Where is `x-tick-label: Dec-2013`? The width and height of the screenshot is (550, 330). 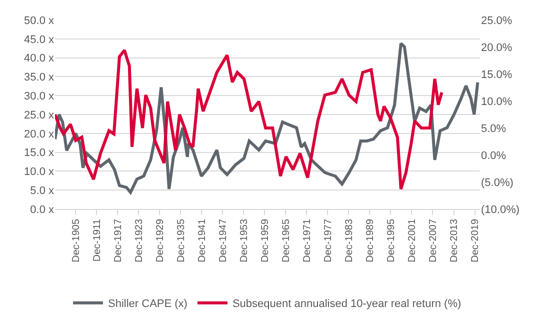 x-tick-label: Dec-2013 is located at coordinates (454, 240).